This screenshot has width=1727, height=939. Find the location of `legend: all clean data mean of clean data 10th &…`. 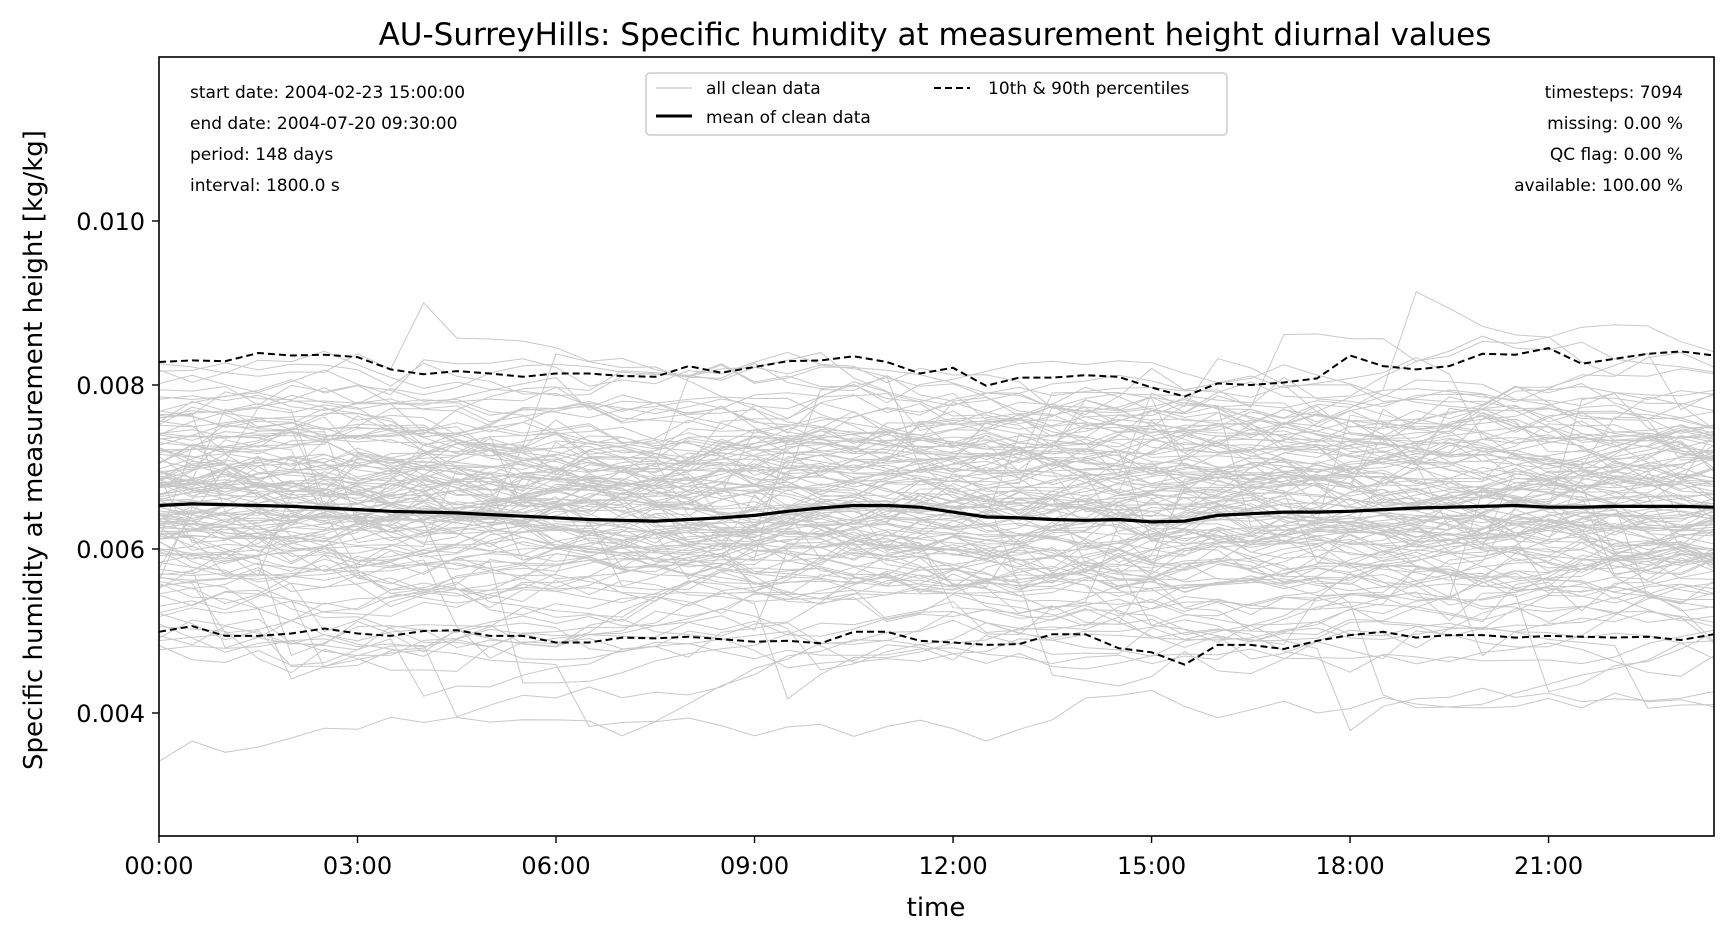

legend: all clean data mean of clean data 10th &… is located at coordinates (936, 104).